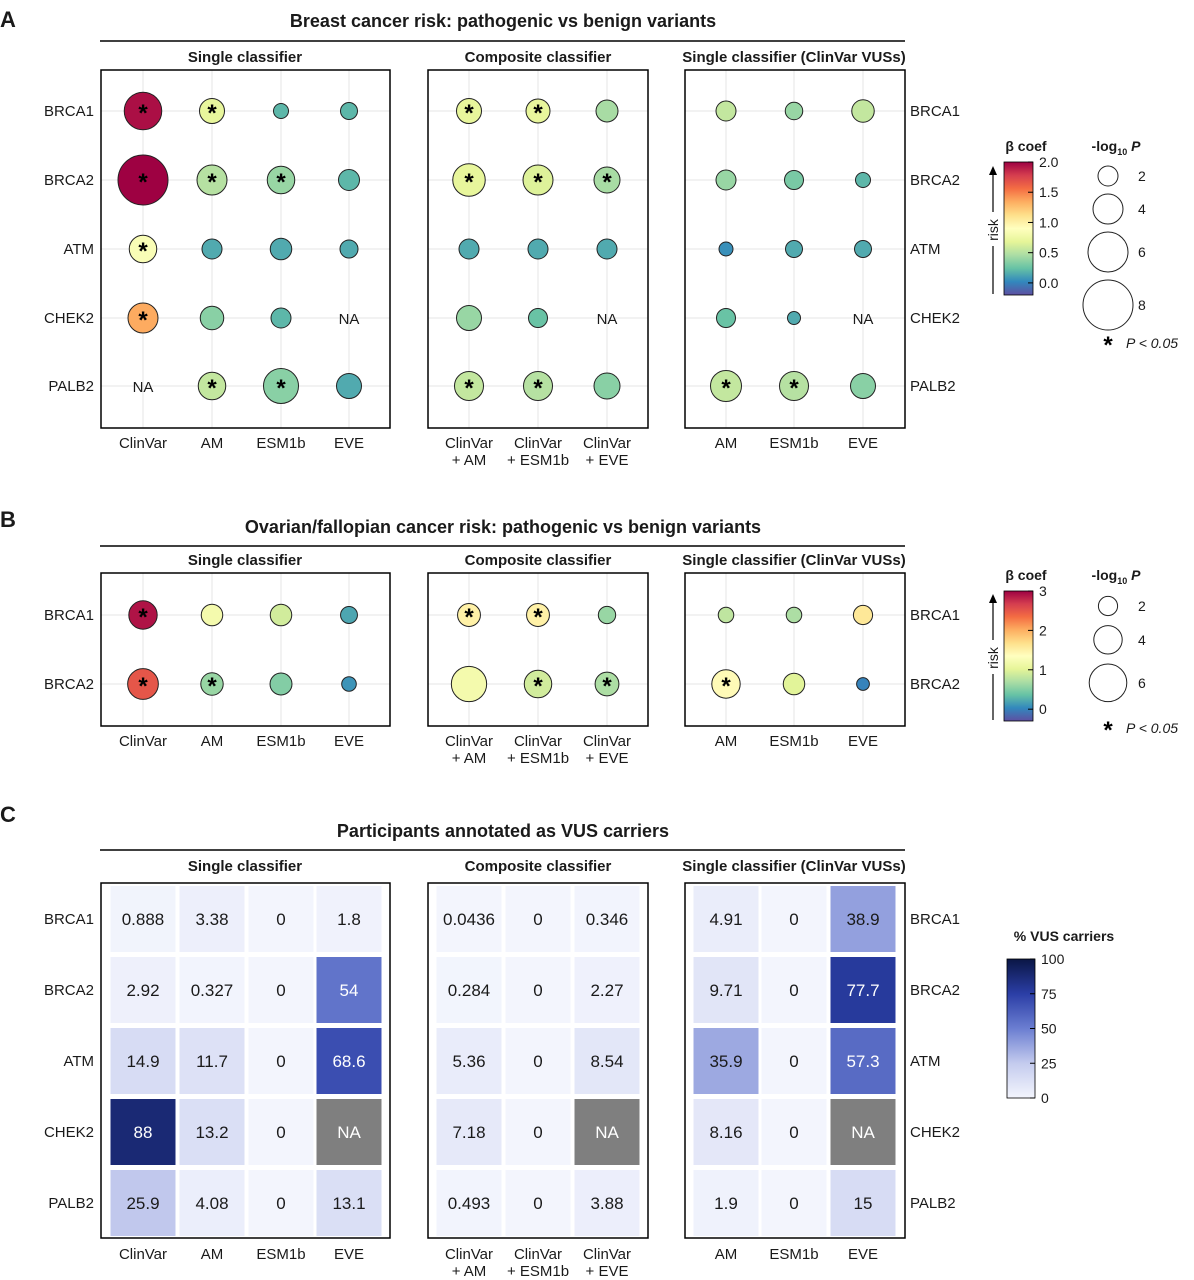  I want to click on panel-b-xtick-0-am: AM, so click(212, 741).